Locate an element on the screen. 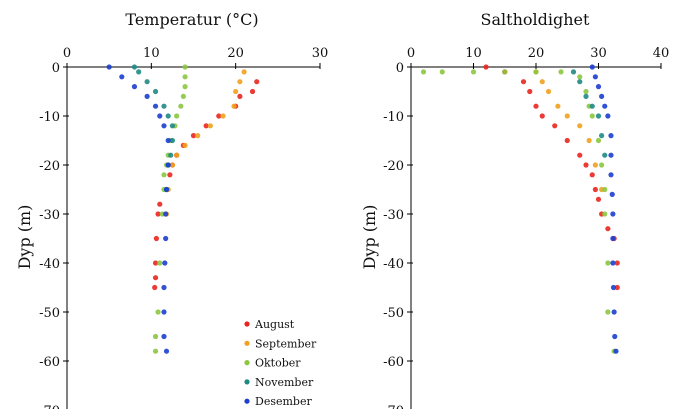 The width and height of the screenshot is (686, 409). legend-label-desember: Desember is located at coordinates (283, 401).